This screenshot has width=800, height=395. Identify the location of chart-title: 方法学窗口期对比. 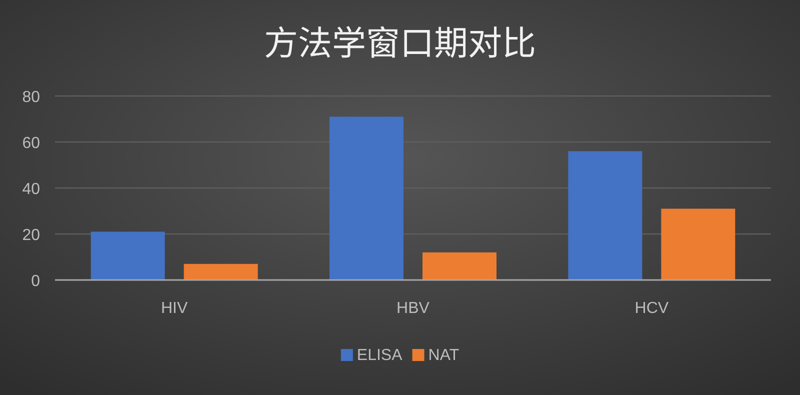
(400, 40).